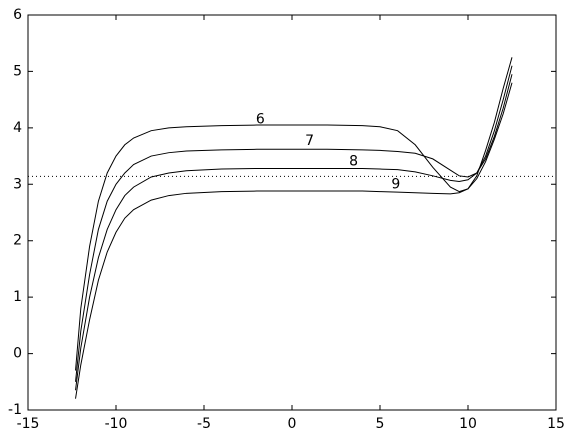 The height and width of the screenshot is (436, 572). I want to click on curve-label: 9, so click(395, 184).